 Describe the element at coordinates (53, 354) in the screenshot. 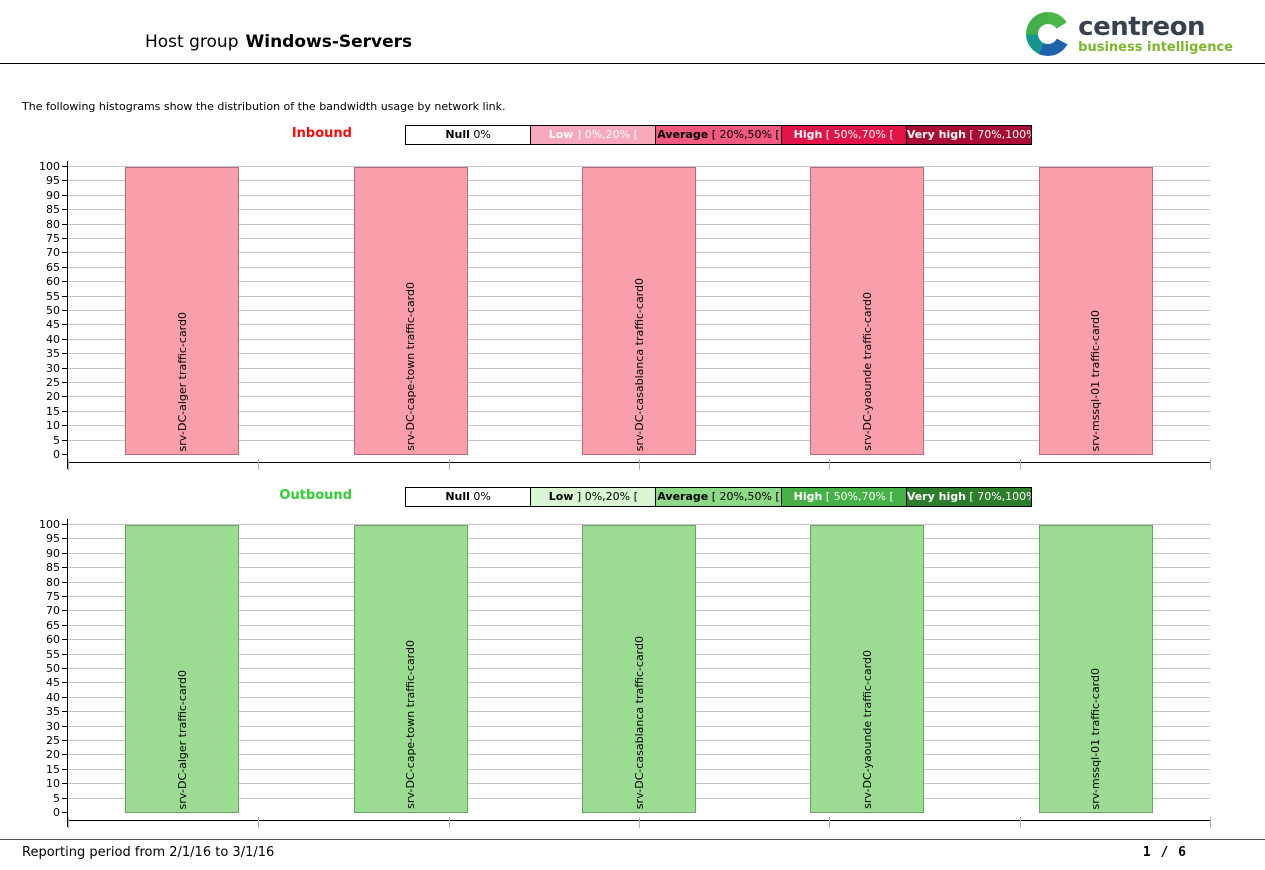

I see `y-axis-label: 35` at that location.